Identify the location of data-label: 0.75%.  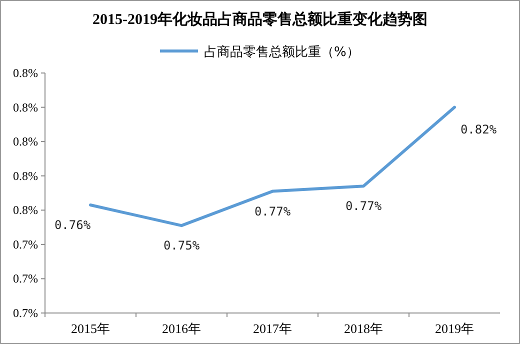
(181, 245).